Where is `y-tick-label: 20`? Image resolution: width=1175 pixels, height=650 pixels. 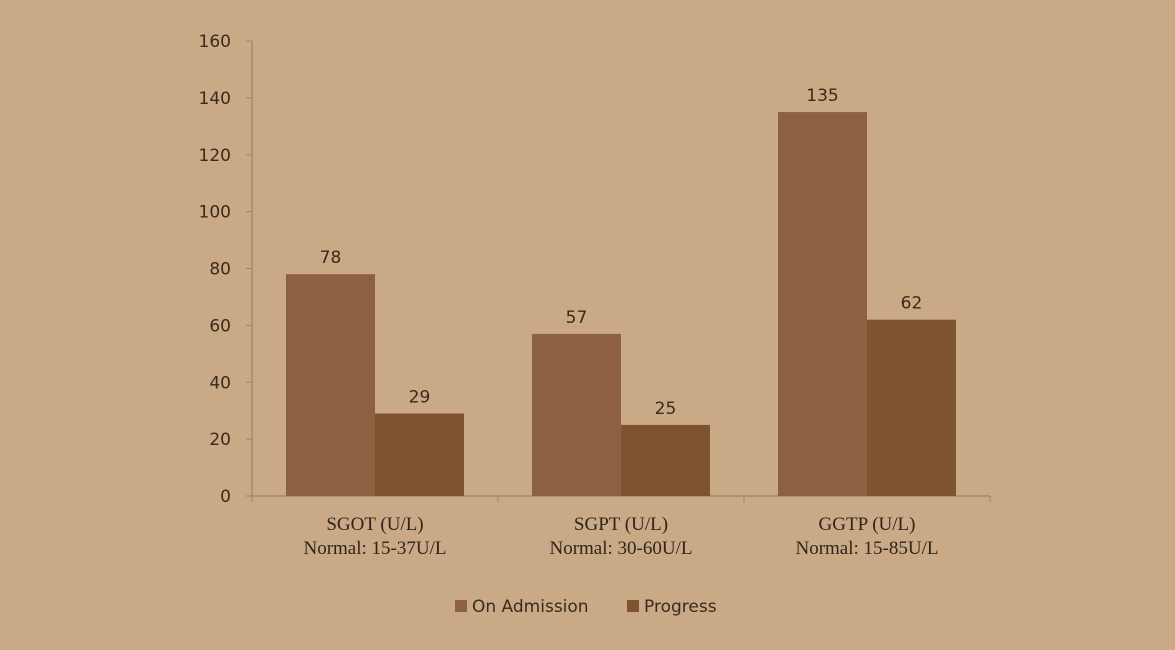
y-tick-label: 20 is located at coordinates (220, 440).